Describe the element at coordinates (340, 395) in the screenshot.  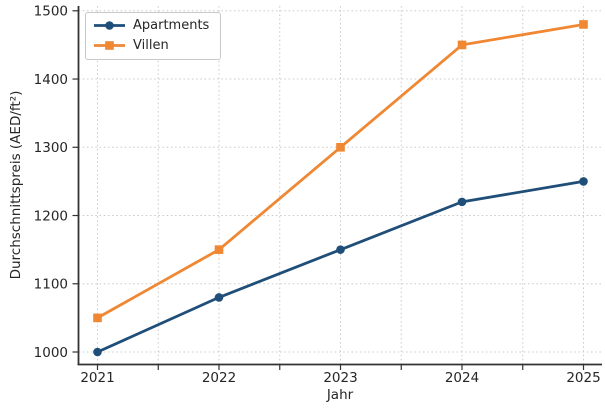
I see `x-axis-label: Jahr` at that location.